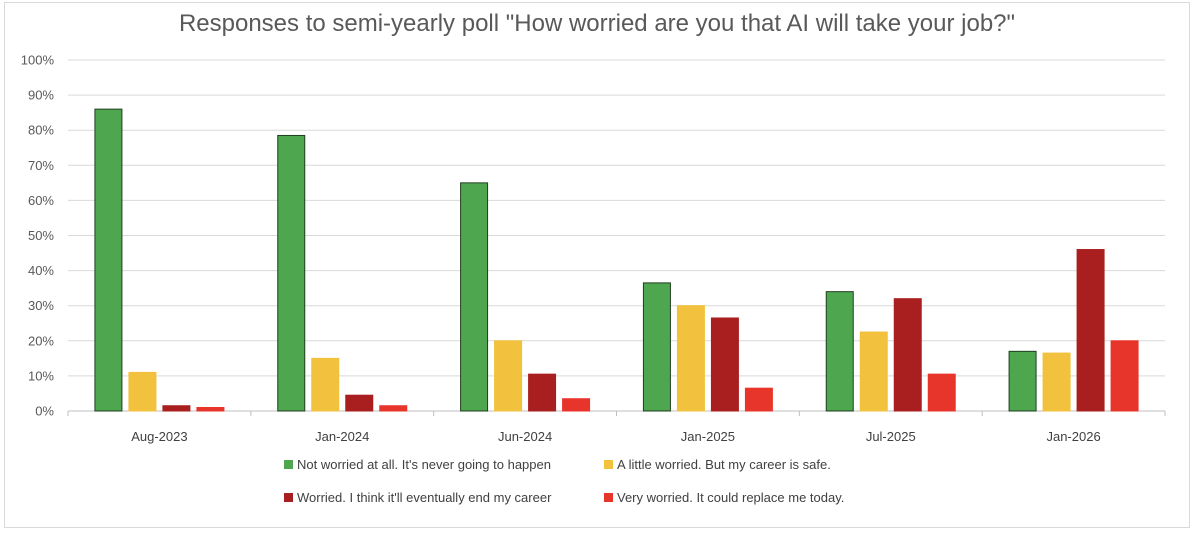  I want to click on y-tick-label: 100%, so click(38, 60).